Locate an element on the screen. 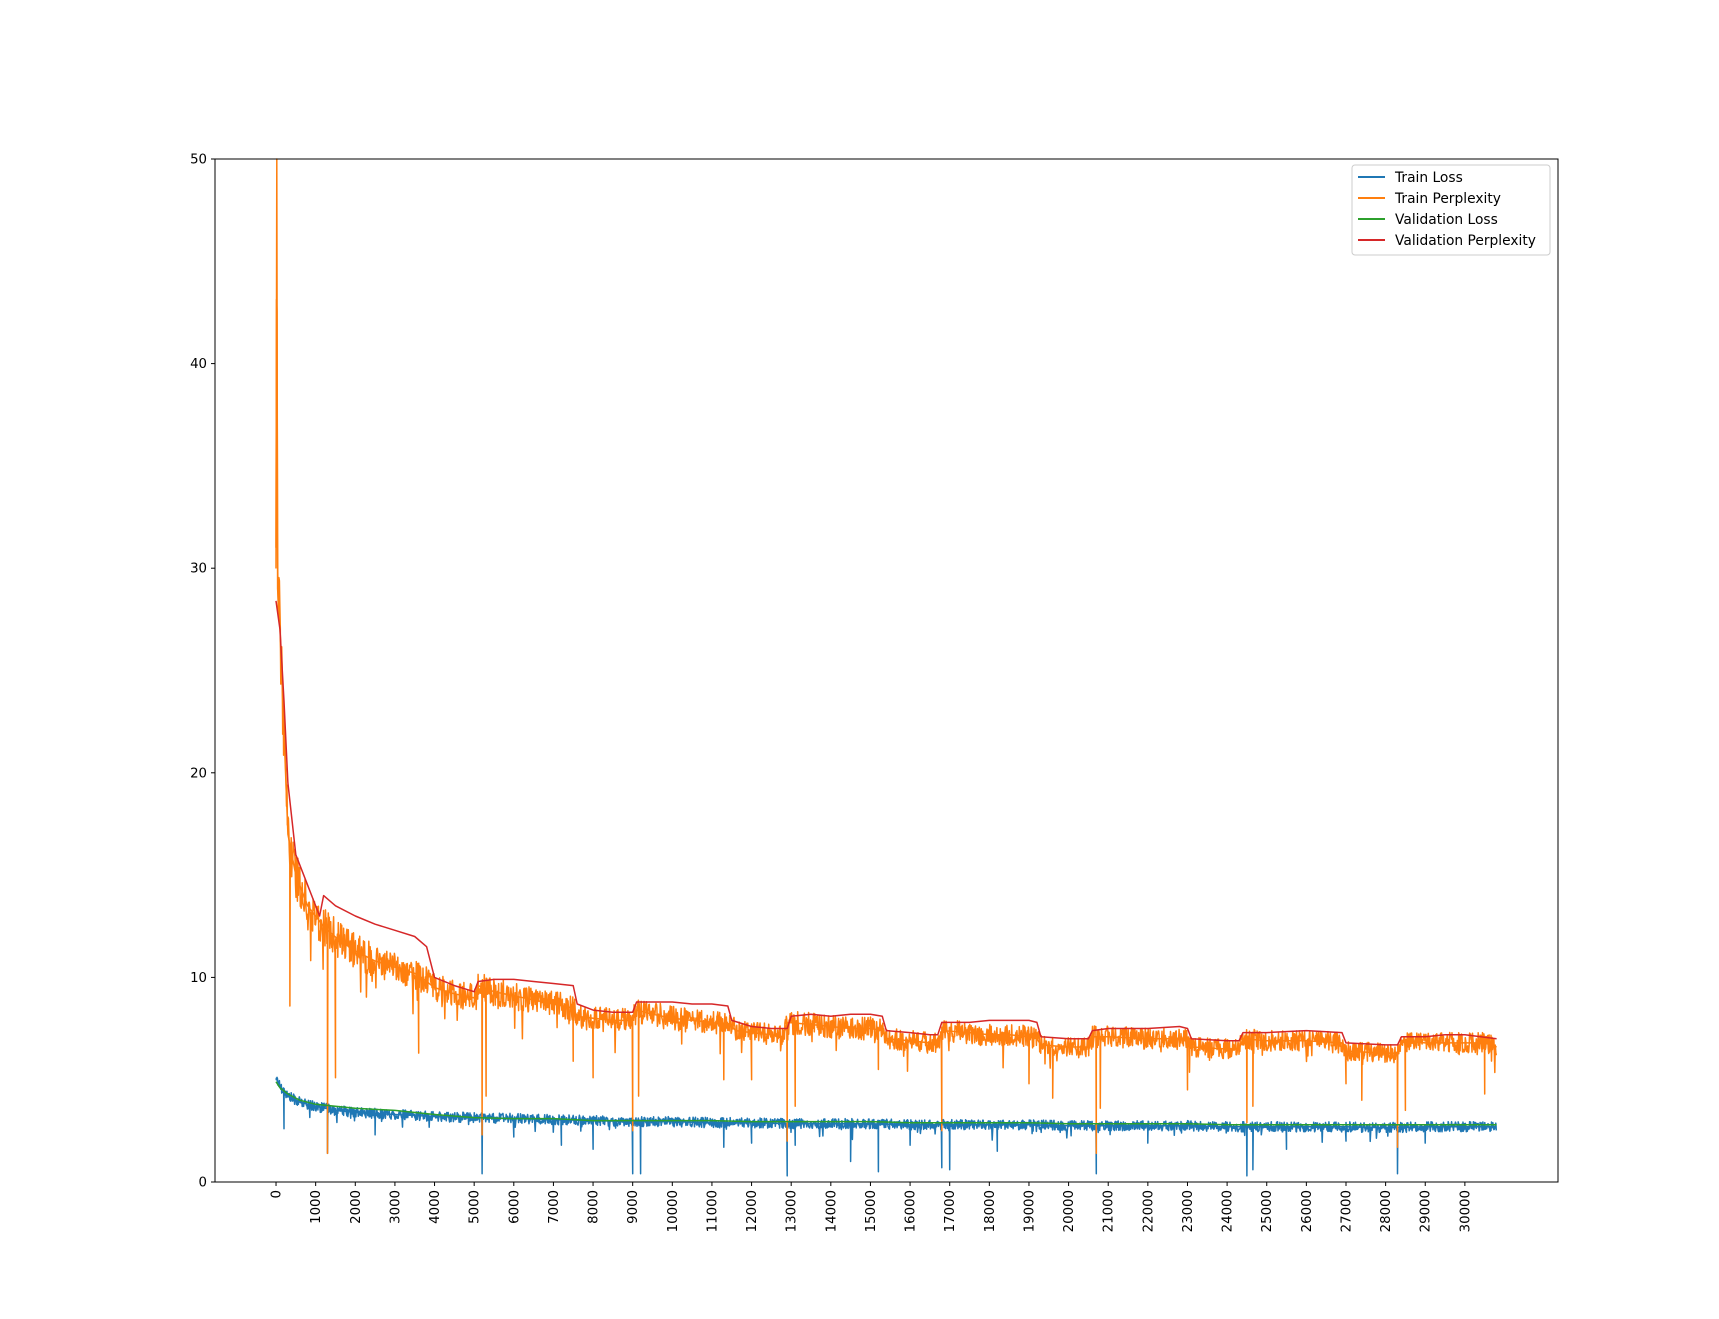 This screenshot has width=1719, height=1319. y-tick-label: 30 is located at coordinates (198, 569).